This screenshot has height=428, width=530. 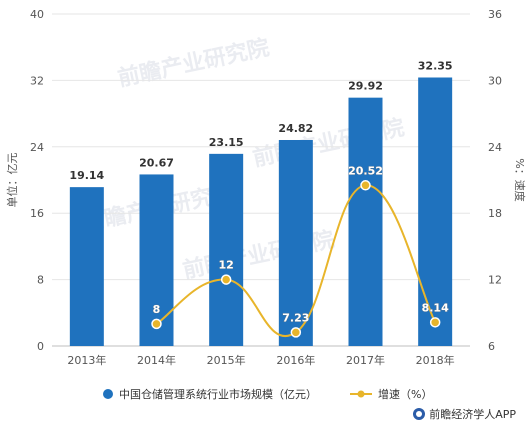 I want to click on legend-line-dot, so click(x=361, y=394).